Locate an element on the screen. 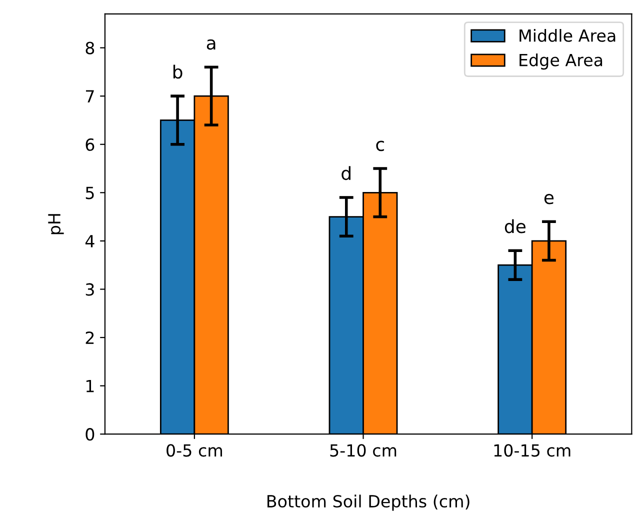 The height and width of the screenshot is (518, 640). legend-label: Middle Area is located at coordinates (568, 35).